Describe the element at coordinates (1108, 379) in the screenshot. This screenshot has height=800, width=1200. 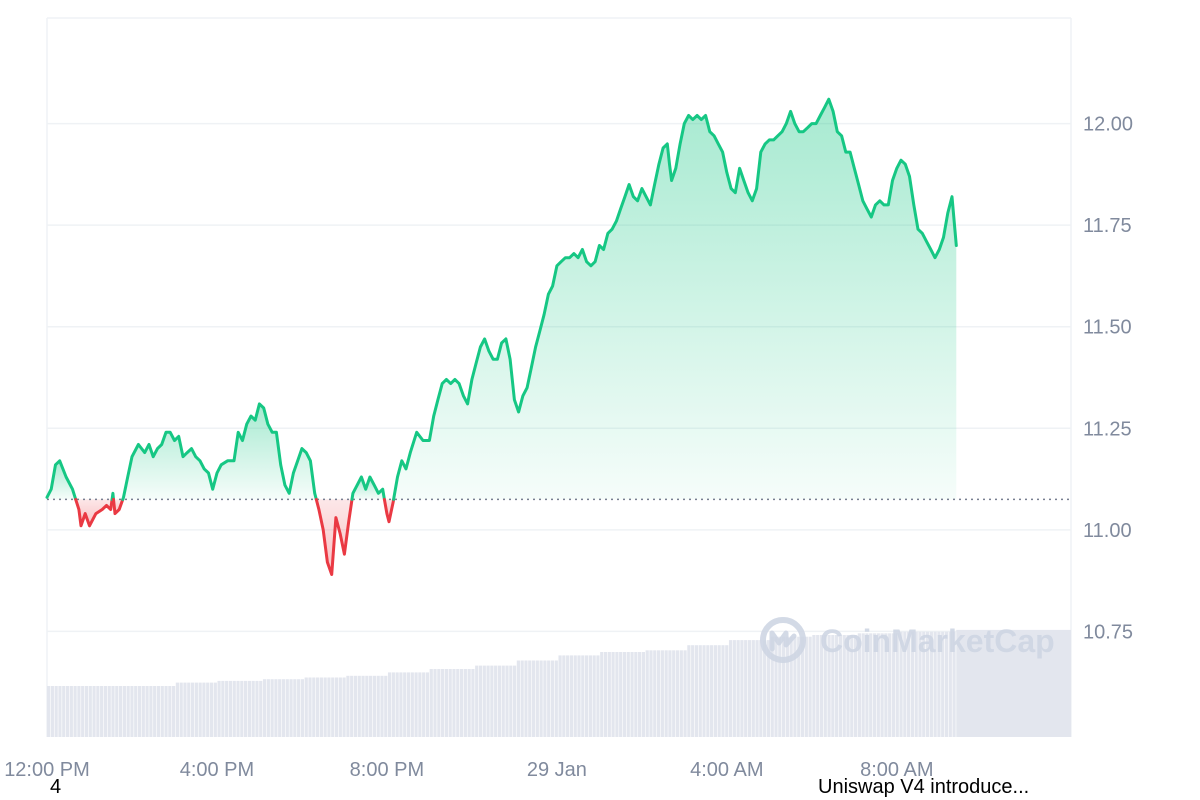
I see `y-axis-ticks: 12.00 11.75 11.50 11.25 11.00 10.75` at that location.